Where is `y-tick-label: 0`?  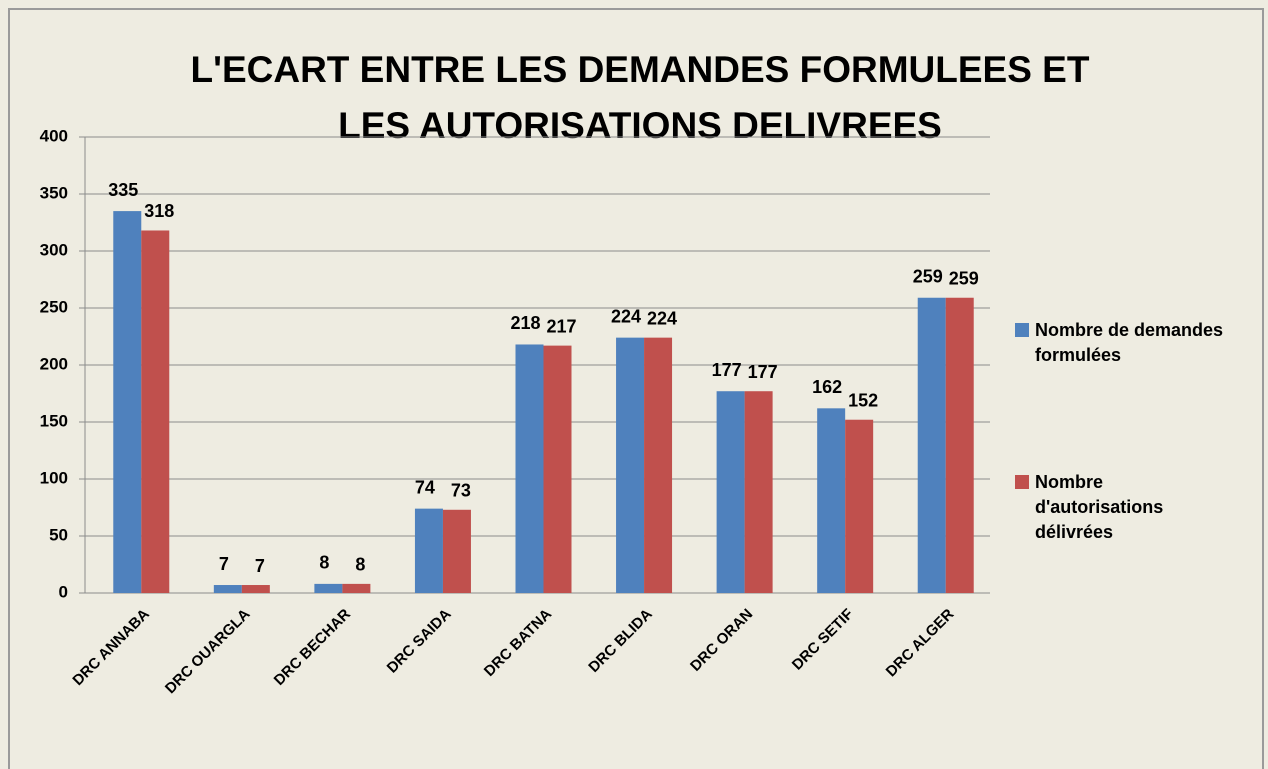
y-tick-label: 0 is located at coordinates (63, 591).